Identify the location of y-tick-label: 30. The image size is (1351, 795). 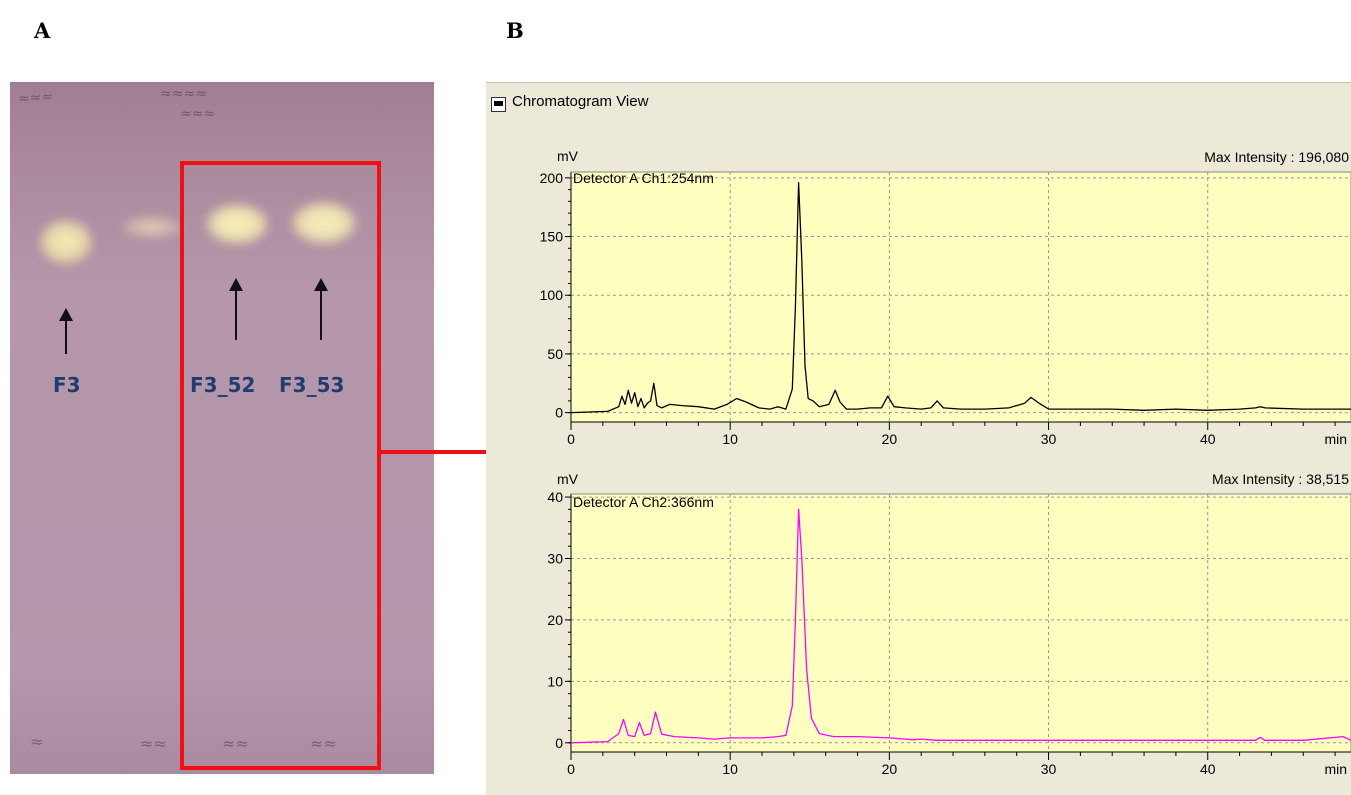
(555, 559).